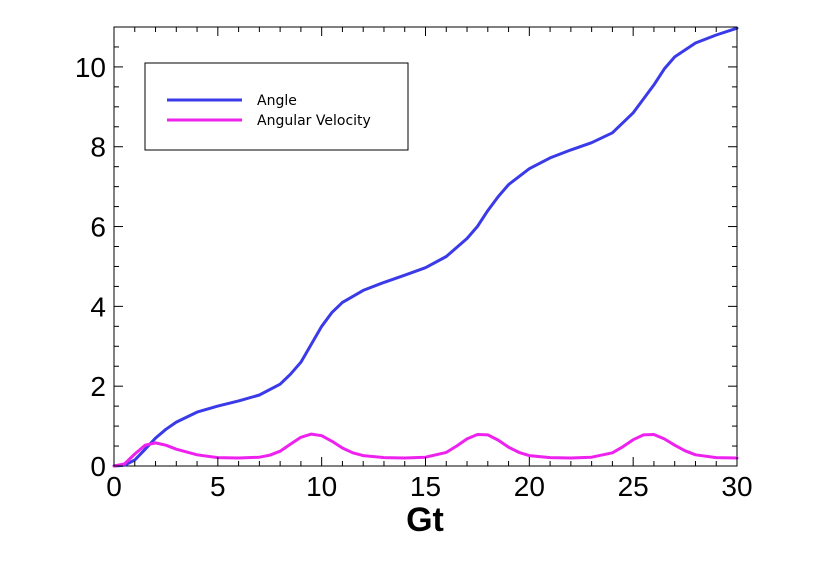 The image size is (832, 570). What do you see at coordinates (90, 67) in the screenshot?
I see `y-tick-label: 10` at bounding box center [90, 67].